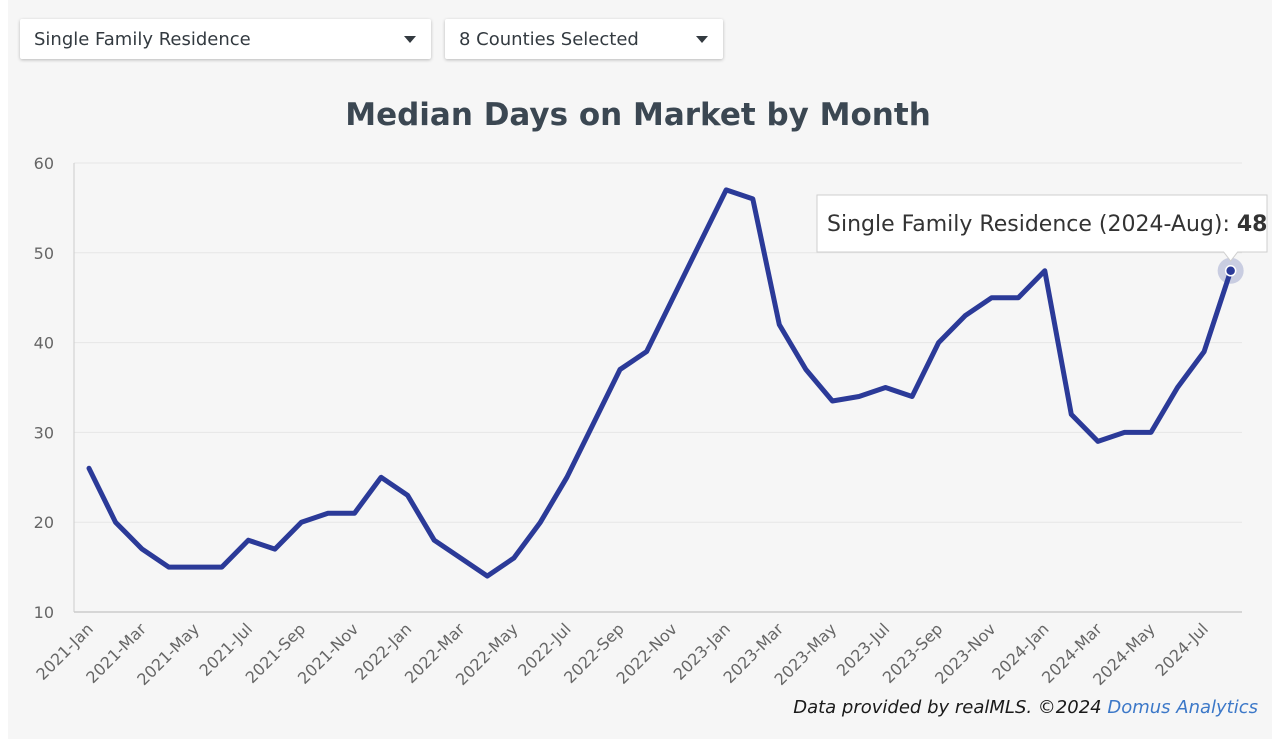 Image resolution: width=1280 pixels, height=739 pixels. I want to click on tooltip-value: 48, so click(1252, 224).